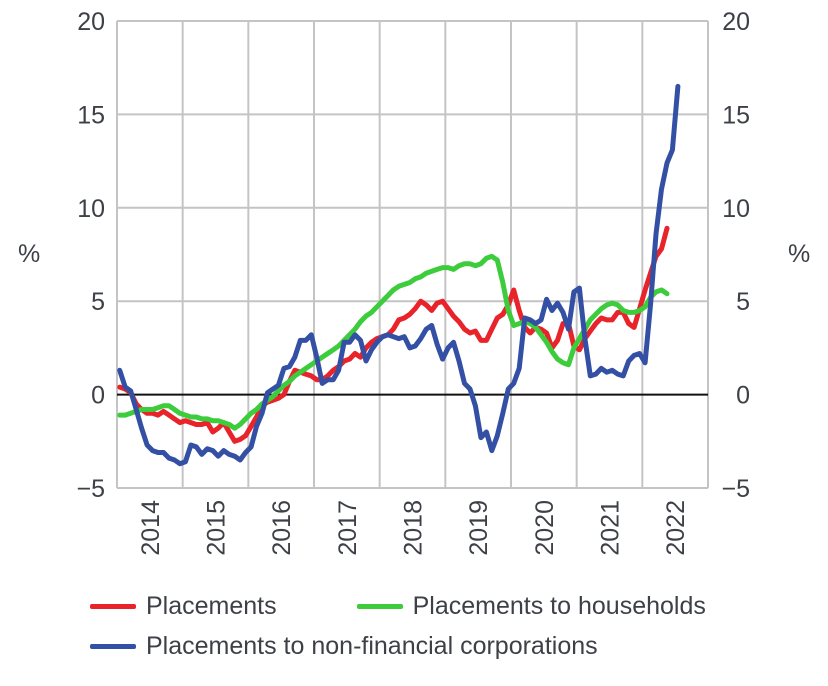  What do you see at coordinates (736, 22) in the screenshot?
I see `y-tick-right: 20` at bounding box center [736, 22].